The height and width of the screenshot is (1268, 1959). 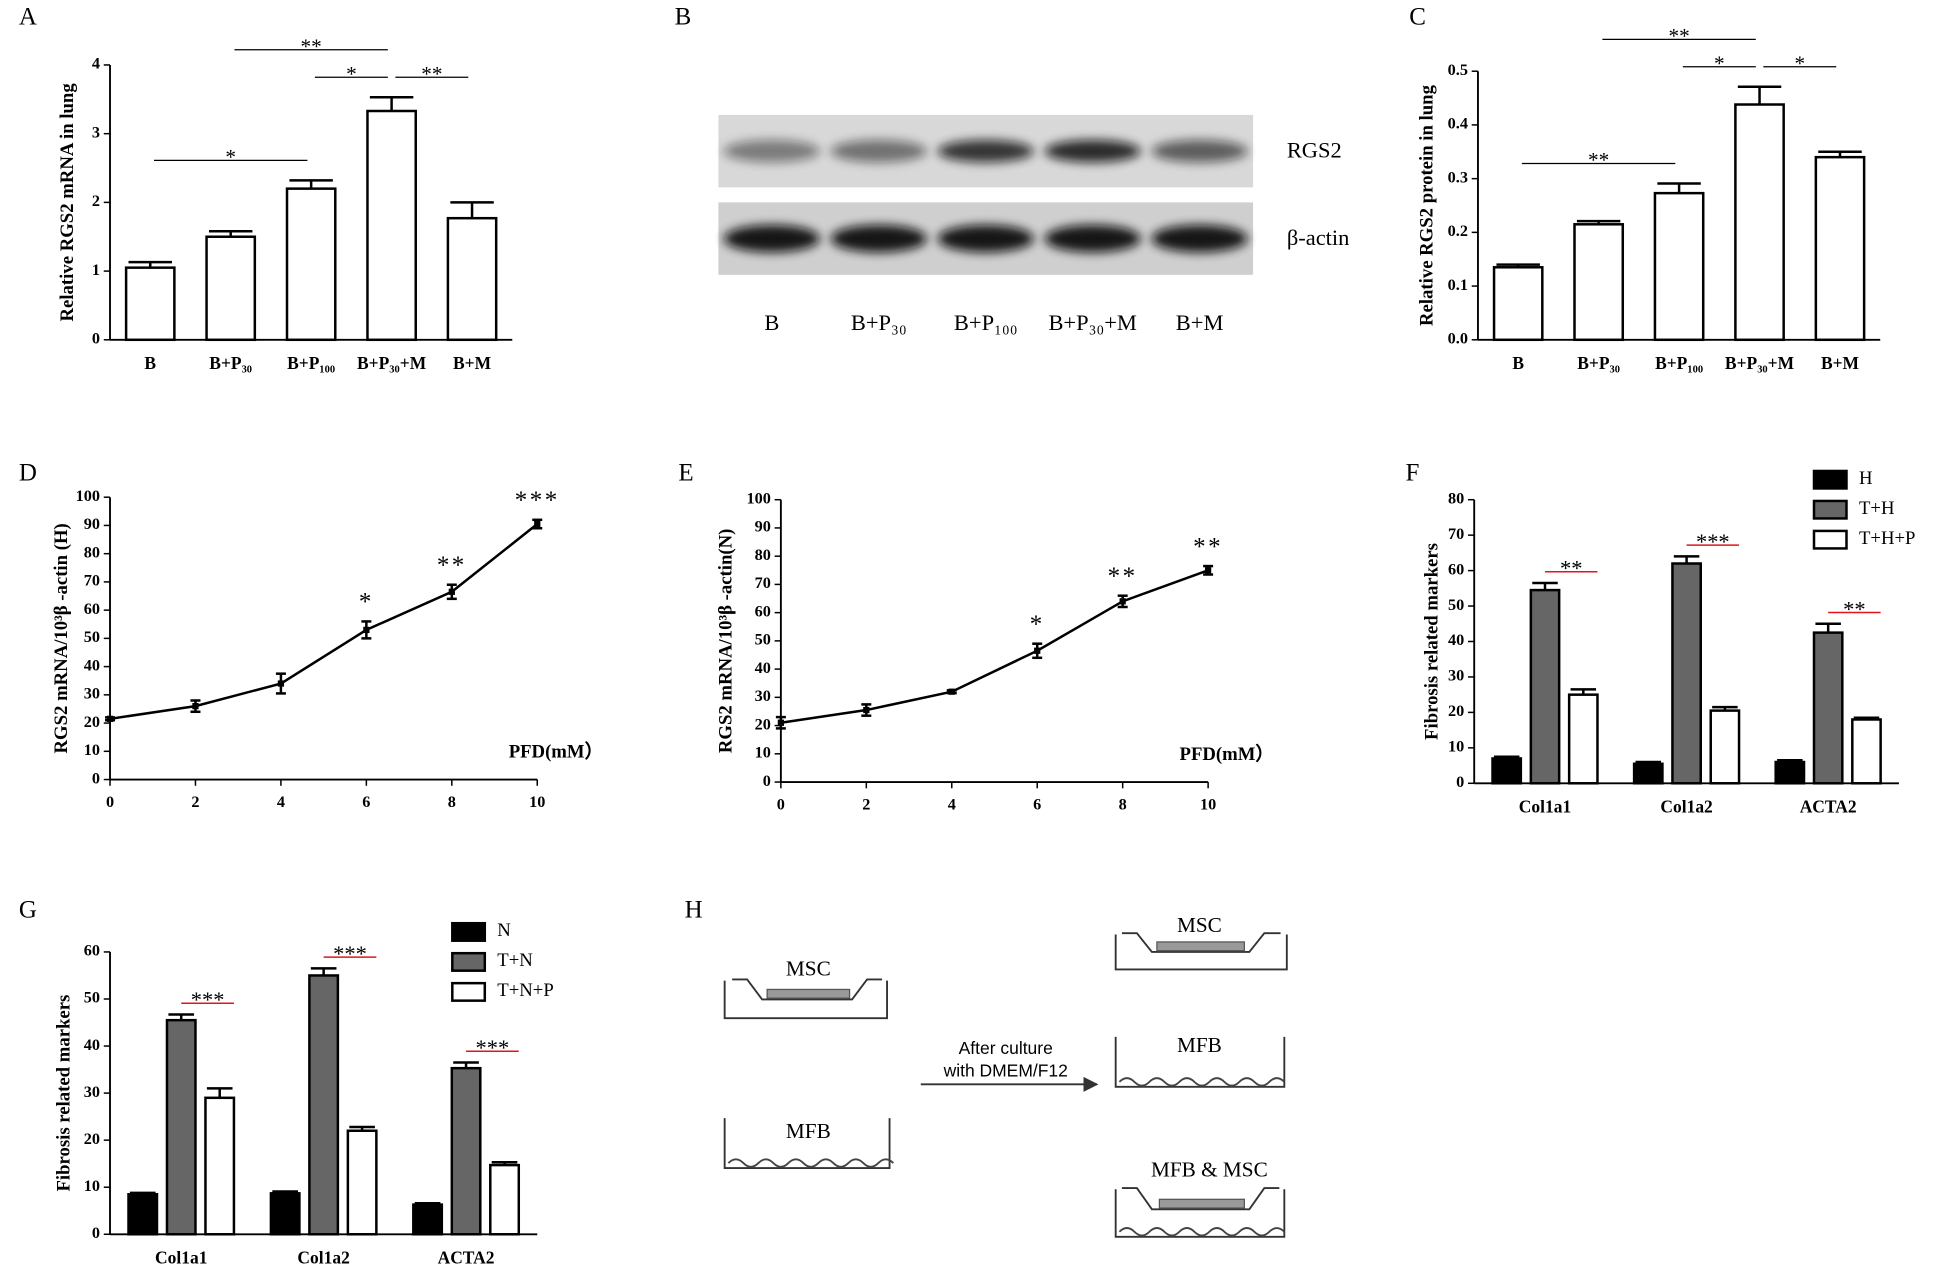 What do you see at coordinates (1318, 237) in the screenshot?
I see `band-label: β-actin` at bounding box center [1318, 237].